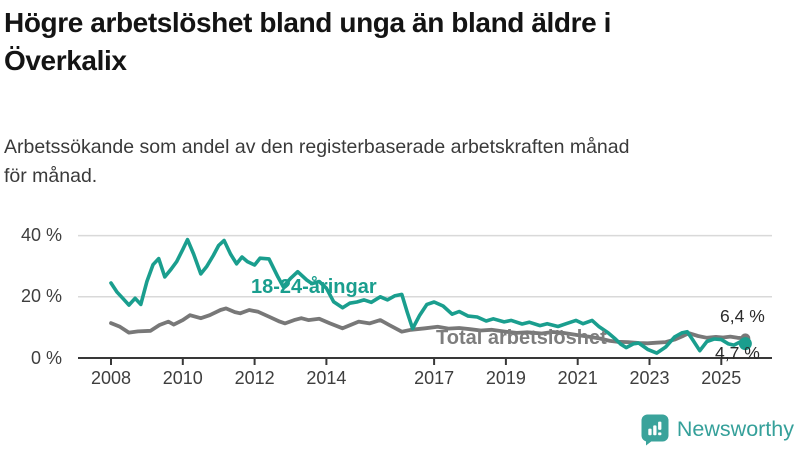 The width and height of the screenshot is (800, 450). I want to click on y-axis-tick-label: 40 %, so click(41, 235).